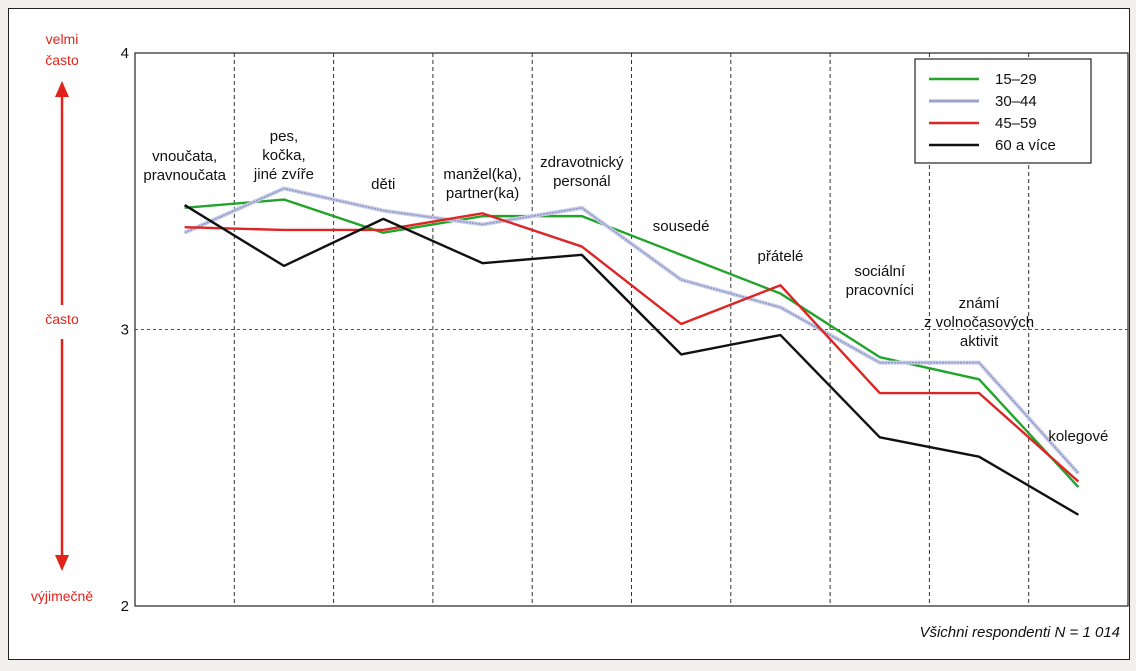 Image resolution: width=1136 pixels, height=671 pixels. What do you see at coordinates (1016, 123) in the screenshot?
I see `legend-label: 45–59` at bounding box center [1016, 123].